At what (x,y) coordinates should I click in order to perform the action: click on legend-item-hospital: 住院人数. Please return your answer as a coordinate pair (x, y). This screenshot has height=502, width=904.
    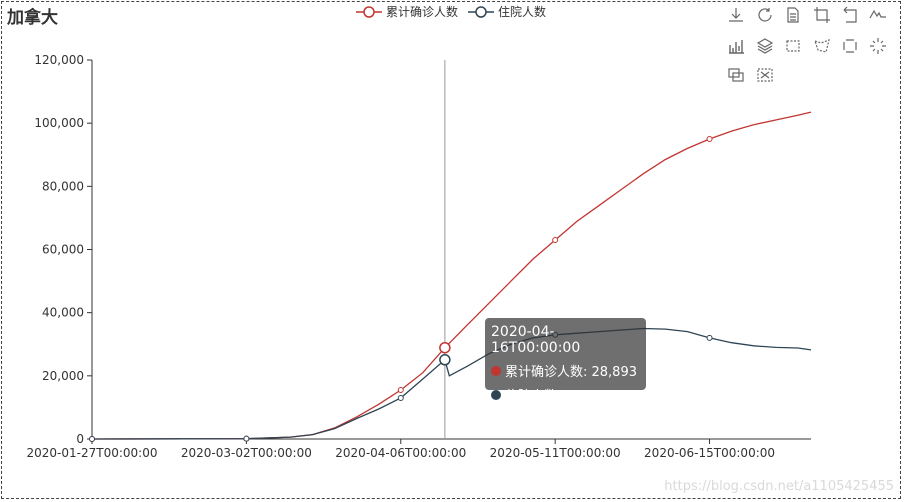
    Looking at the image, I should click on (507, 11).